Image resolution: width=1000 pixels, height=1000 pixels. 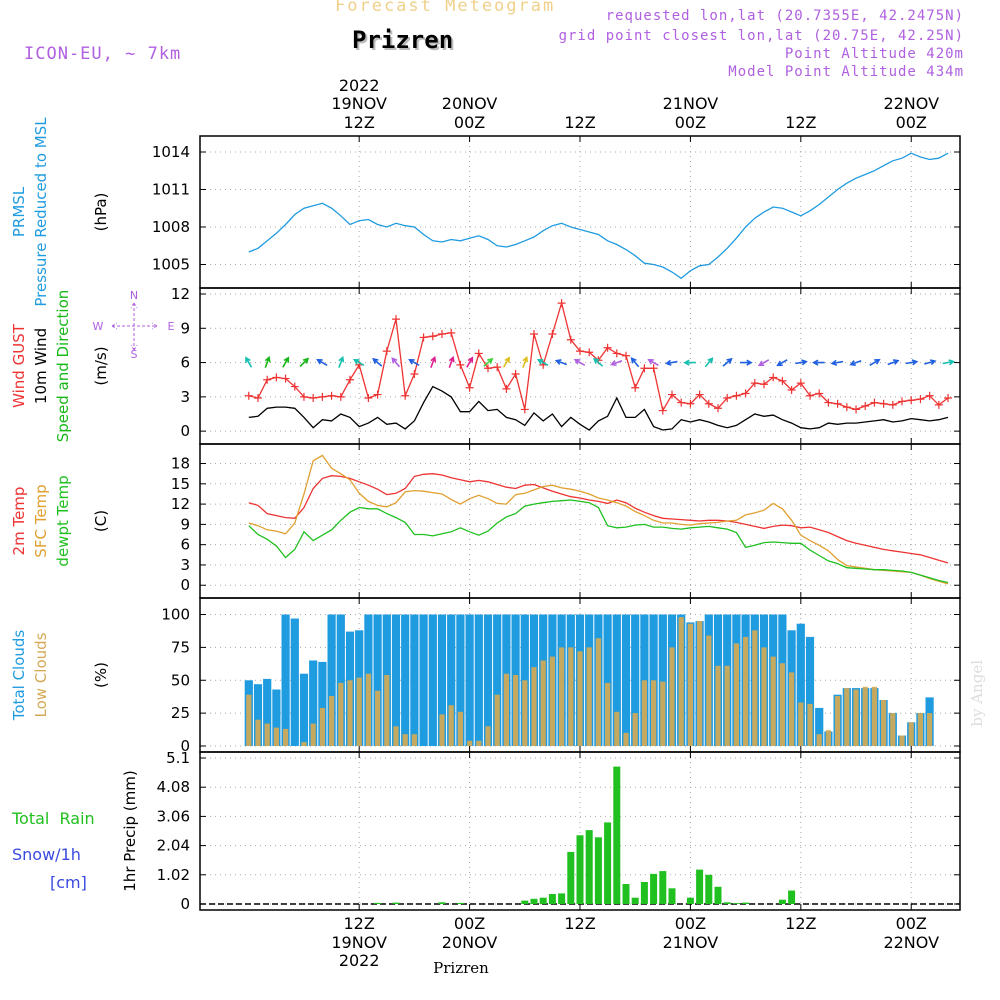 I want to click on bottom-hour-label: 12Z, so click(x=800, y=923).